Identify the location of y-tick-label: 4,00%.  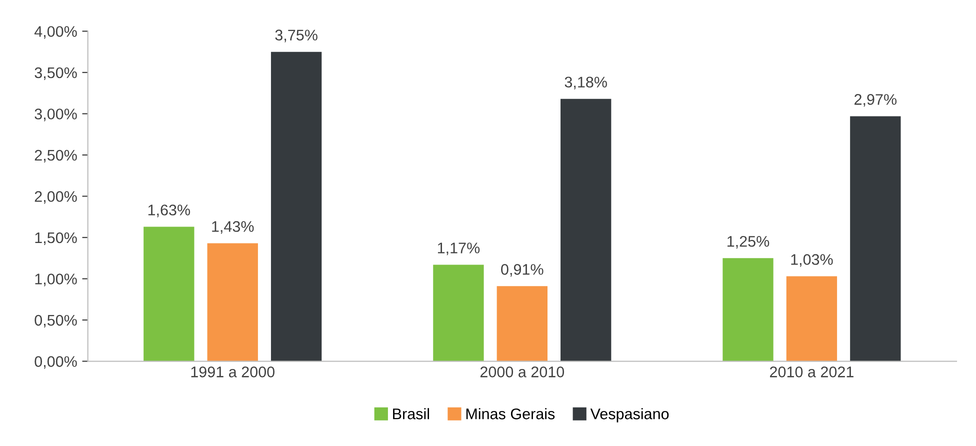
(55, 32).